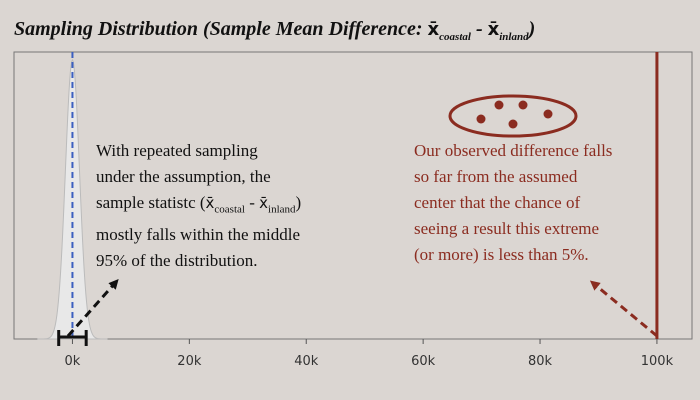 This screenshot has height=400, width=700. I want to click on note-right-line: (or more) is less than 5%., so click(501, 254).